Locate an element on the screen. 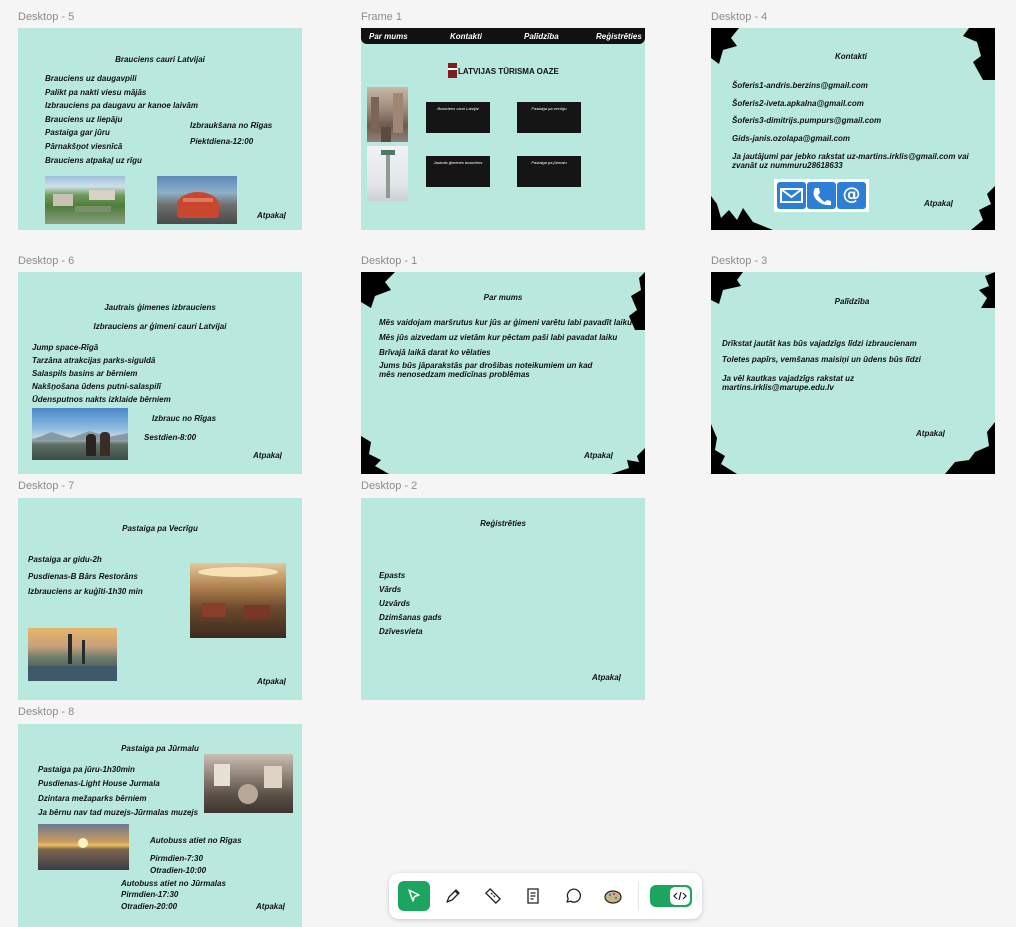 The height and width of the screenshot is (927, 1016). restaurant-interior-photo is located at coordinates (238, 600).